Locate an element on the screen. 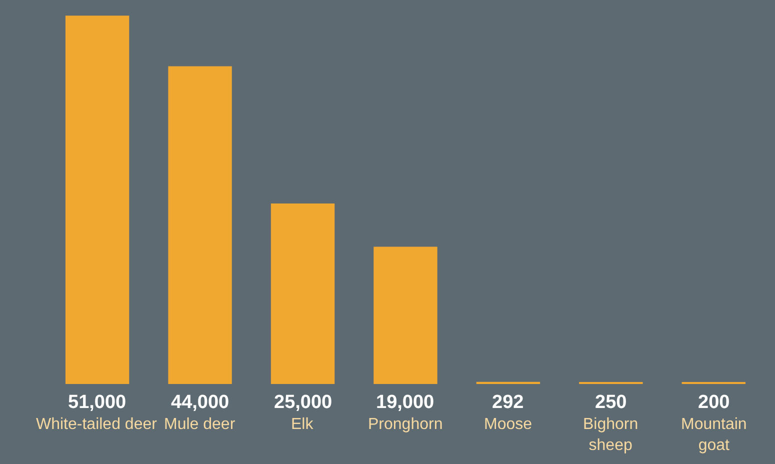  data-label: 19,000 is located at coordinates (405, 402).